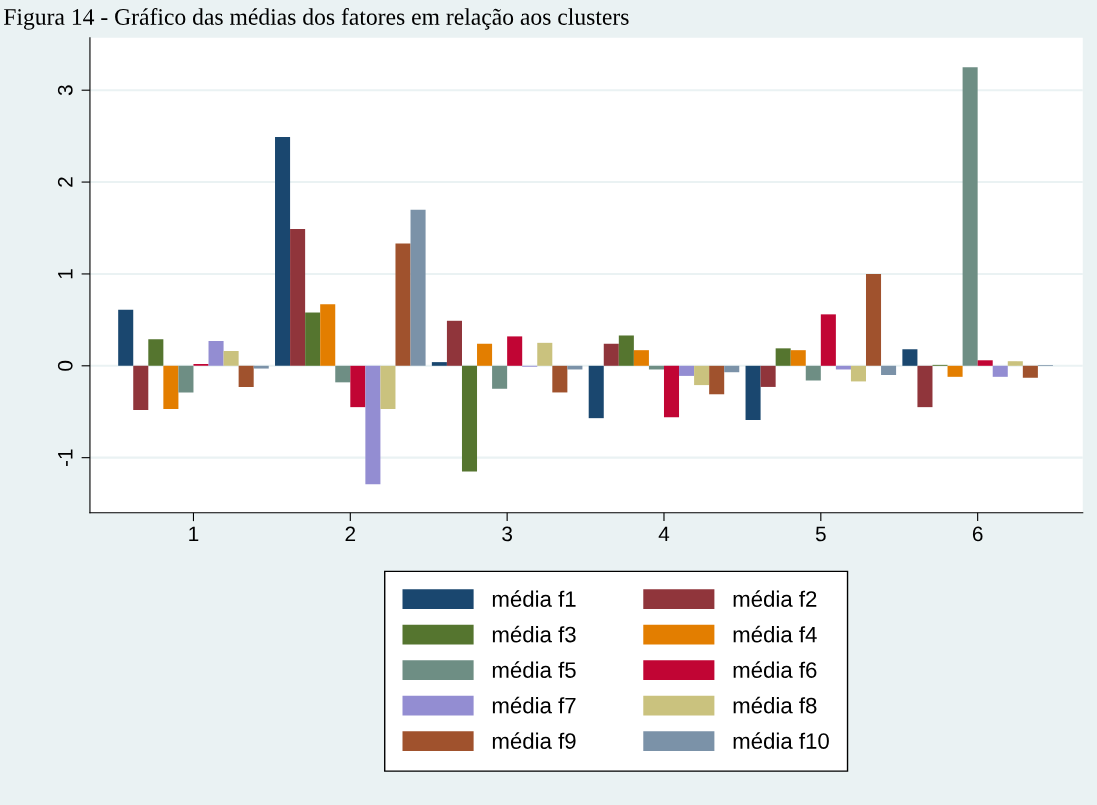 This screenshot has width=1097, height=805. Describe the element at coordinates (65, 182) in the screenshot. I see `y-tick-label: 2` at that location.